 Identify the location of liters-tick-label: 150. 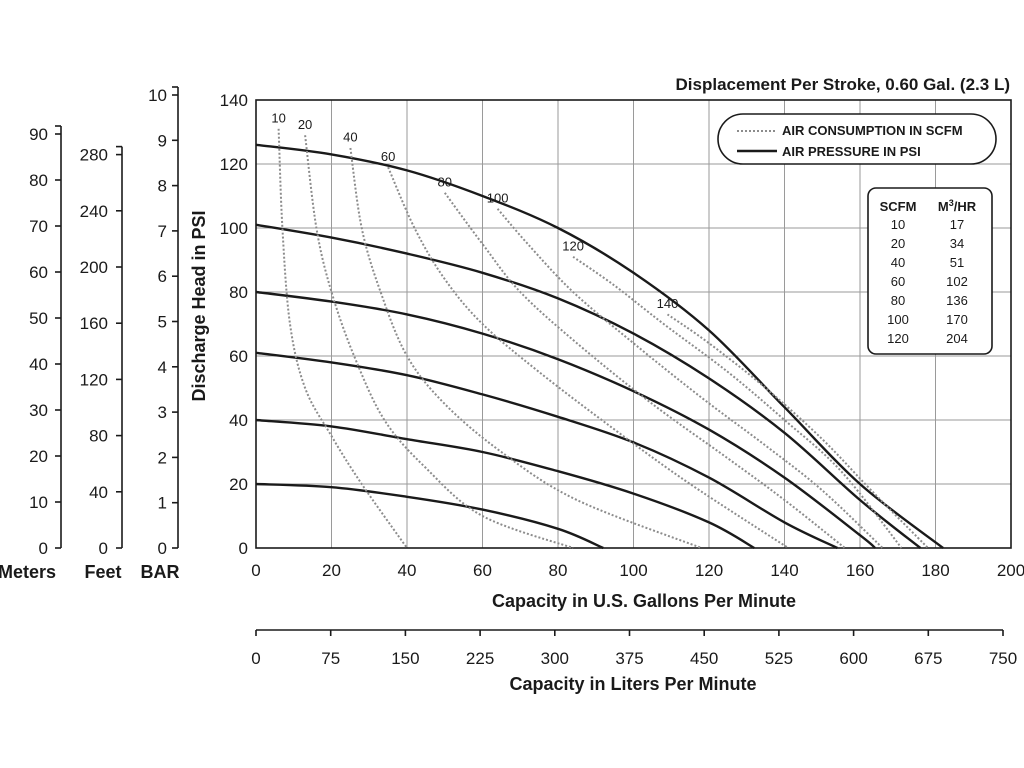
(405, 658).